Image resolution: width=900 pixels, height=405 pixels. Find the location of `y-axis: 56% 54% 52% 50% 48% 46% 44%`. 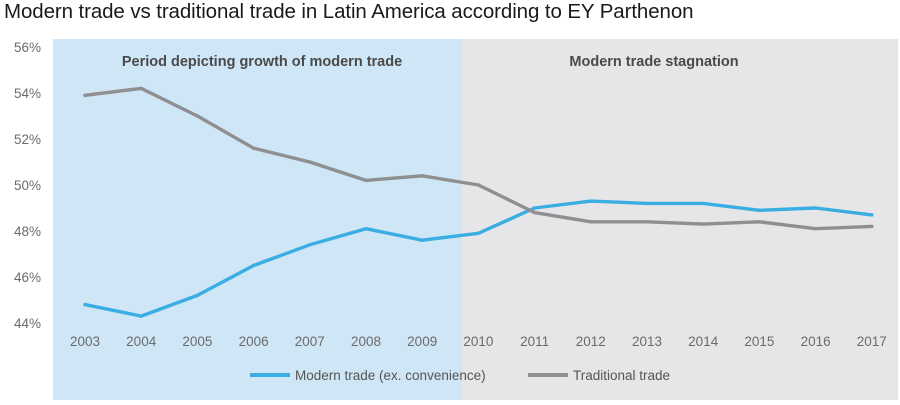

y-axis: 56% 54% 52% 50% 48% 46% 44% is located at coordinates (27, 185).